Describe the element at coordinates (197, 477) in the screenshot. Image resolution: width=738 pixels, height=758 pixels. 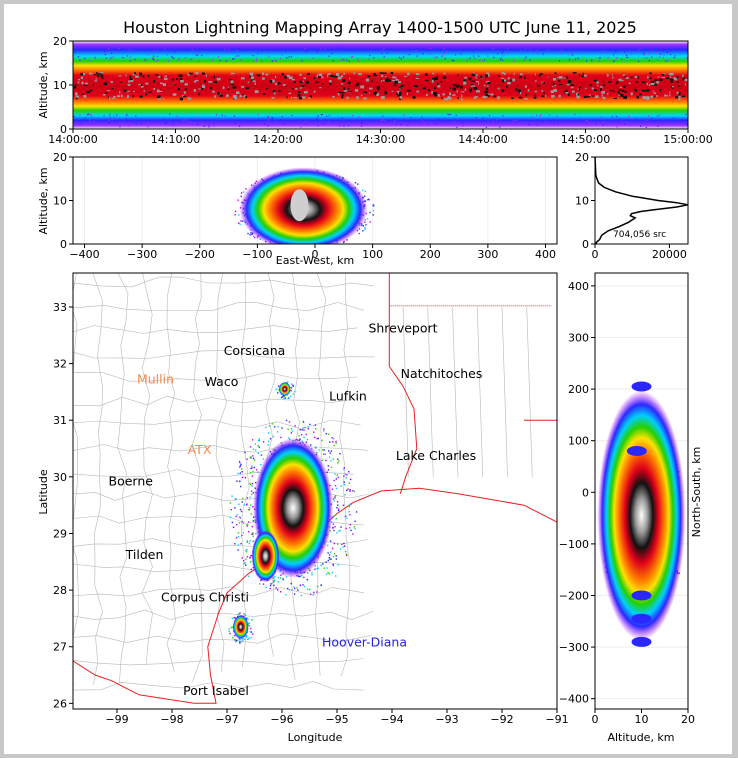
I see `county-boundary` at that location.